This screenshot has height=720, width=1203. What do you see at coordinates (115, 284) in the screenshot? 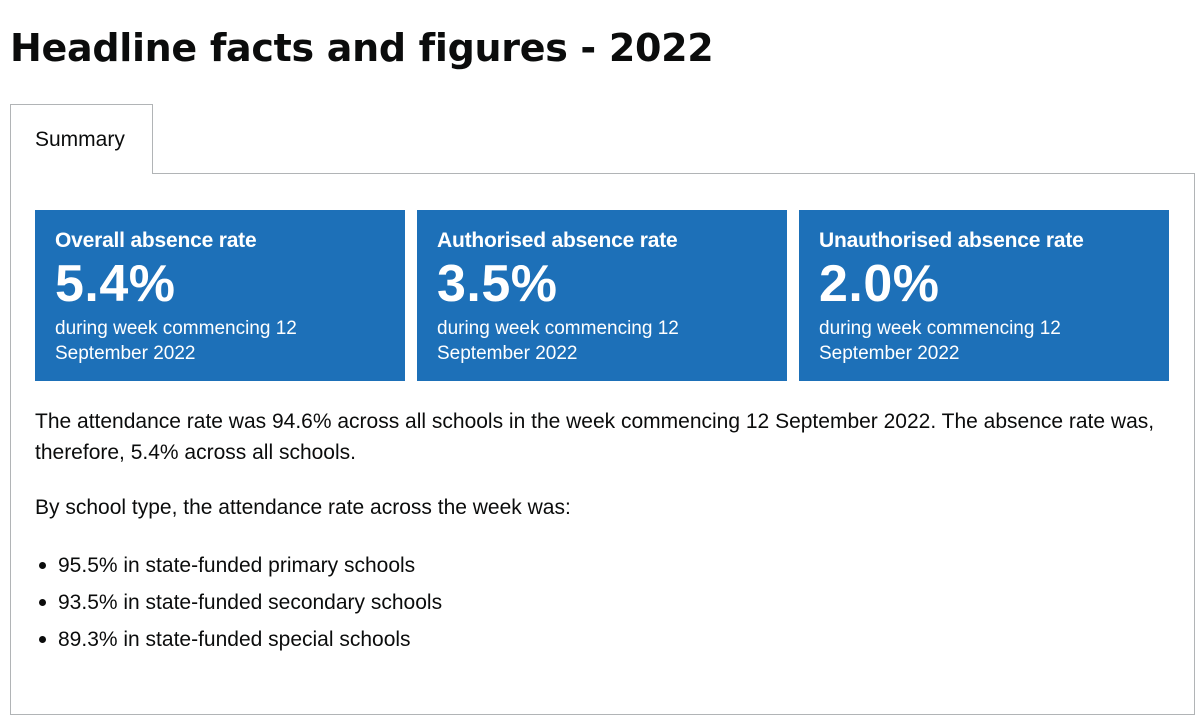
I see `card-value: 5.4%` at bounding box center [115, 284].